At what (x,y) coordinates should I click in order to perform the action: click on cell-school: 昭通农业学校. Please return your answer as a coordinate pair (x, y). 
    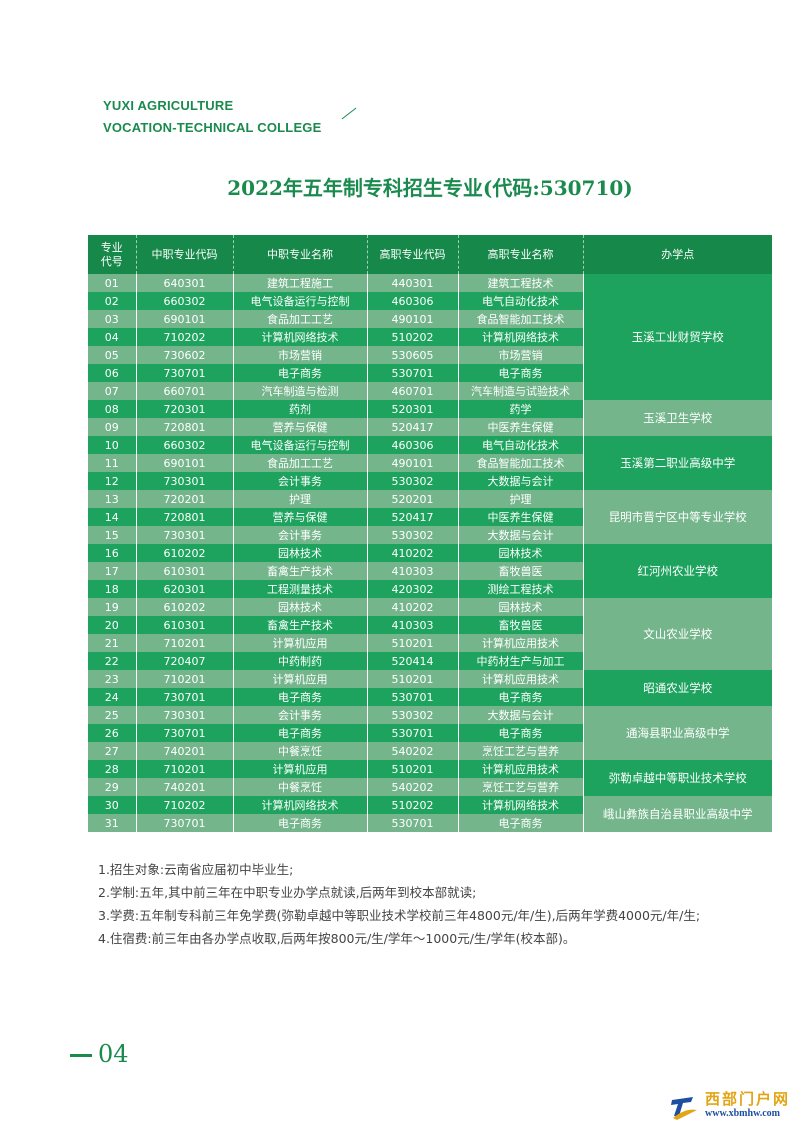
    Looking at the image, I should click on (677, 688).